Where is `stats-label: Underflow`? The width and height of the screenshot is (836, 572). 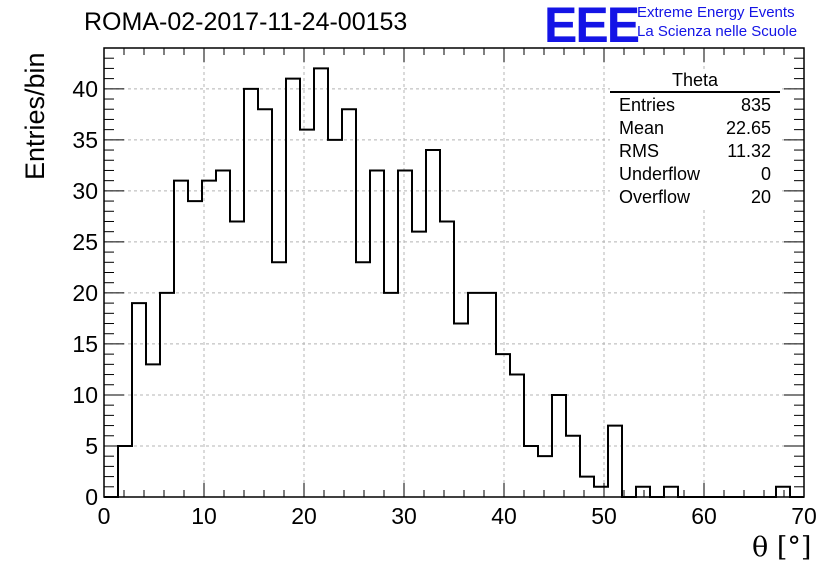
stats-label: Underflow is located at coordinates (660, 174).